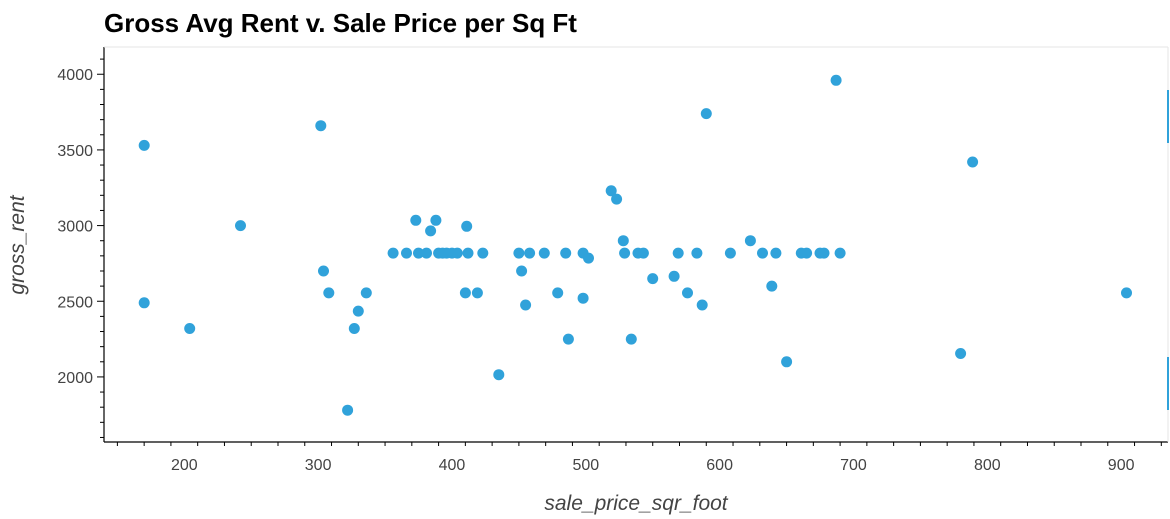 This screenshot has height=519, width=1170. What do you see at coordinates (340, 23) in the screenshot?
I see `chart-title: Gross Avg Rent v. Sale Price per Sq Ft` at bounding box center [340, 23].